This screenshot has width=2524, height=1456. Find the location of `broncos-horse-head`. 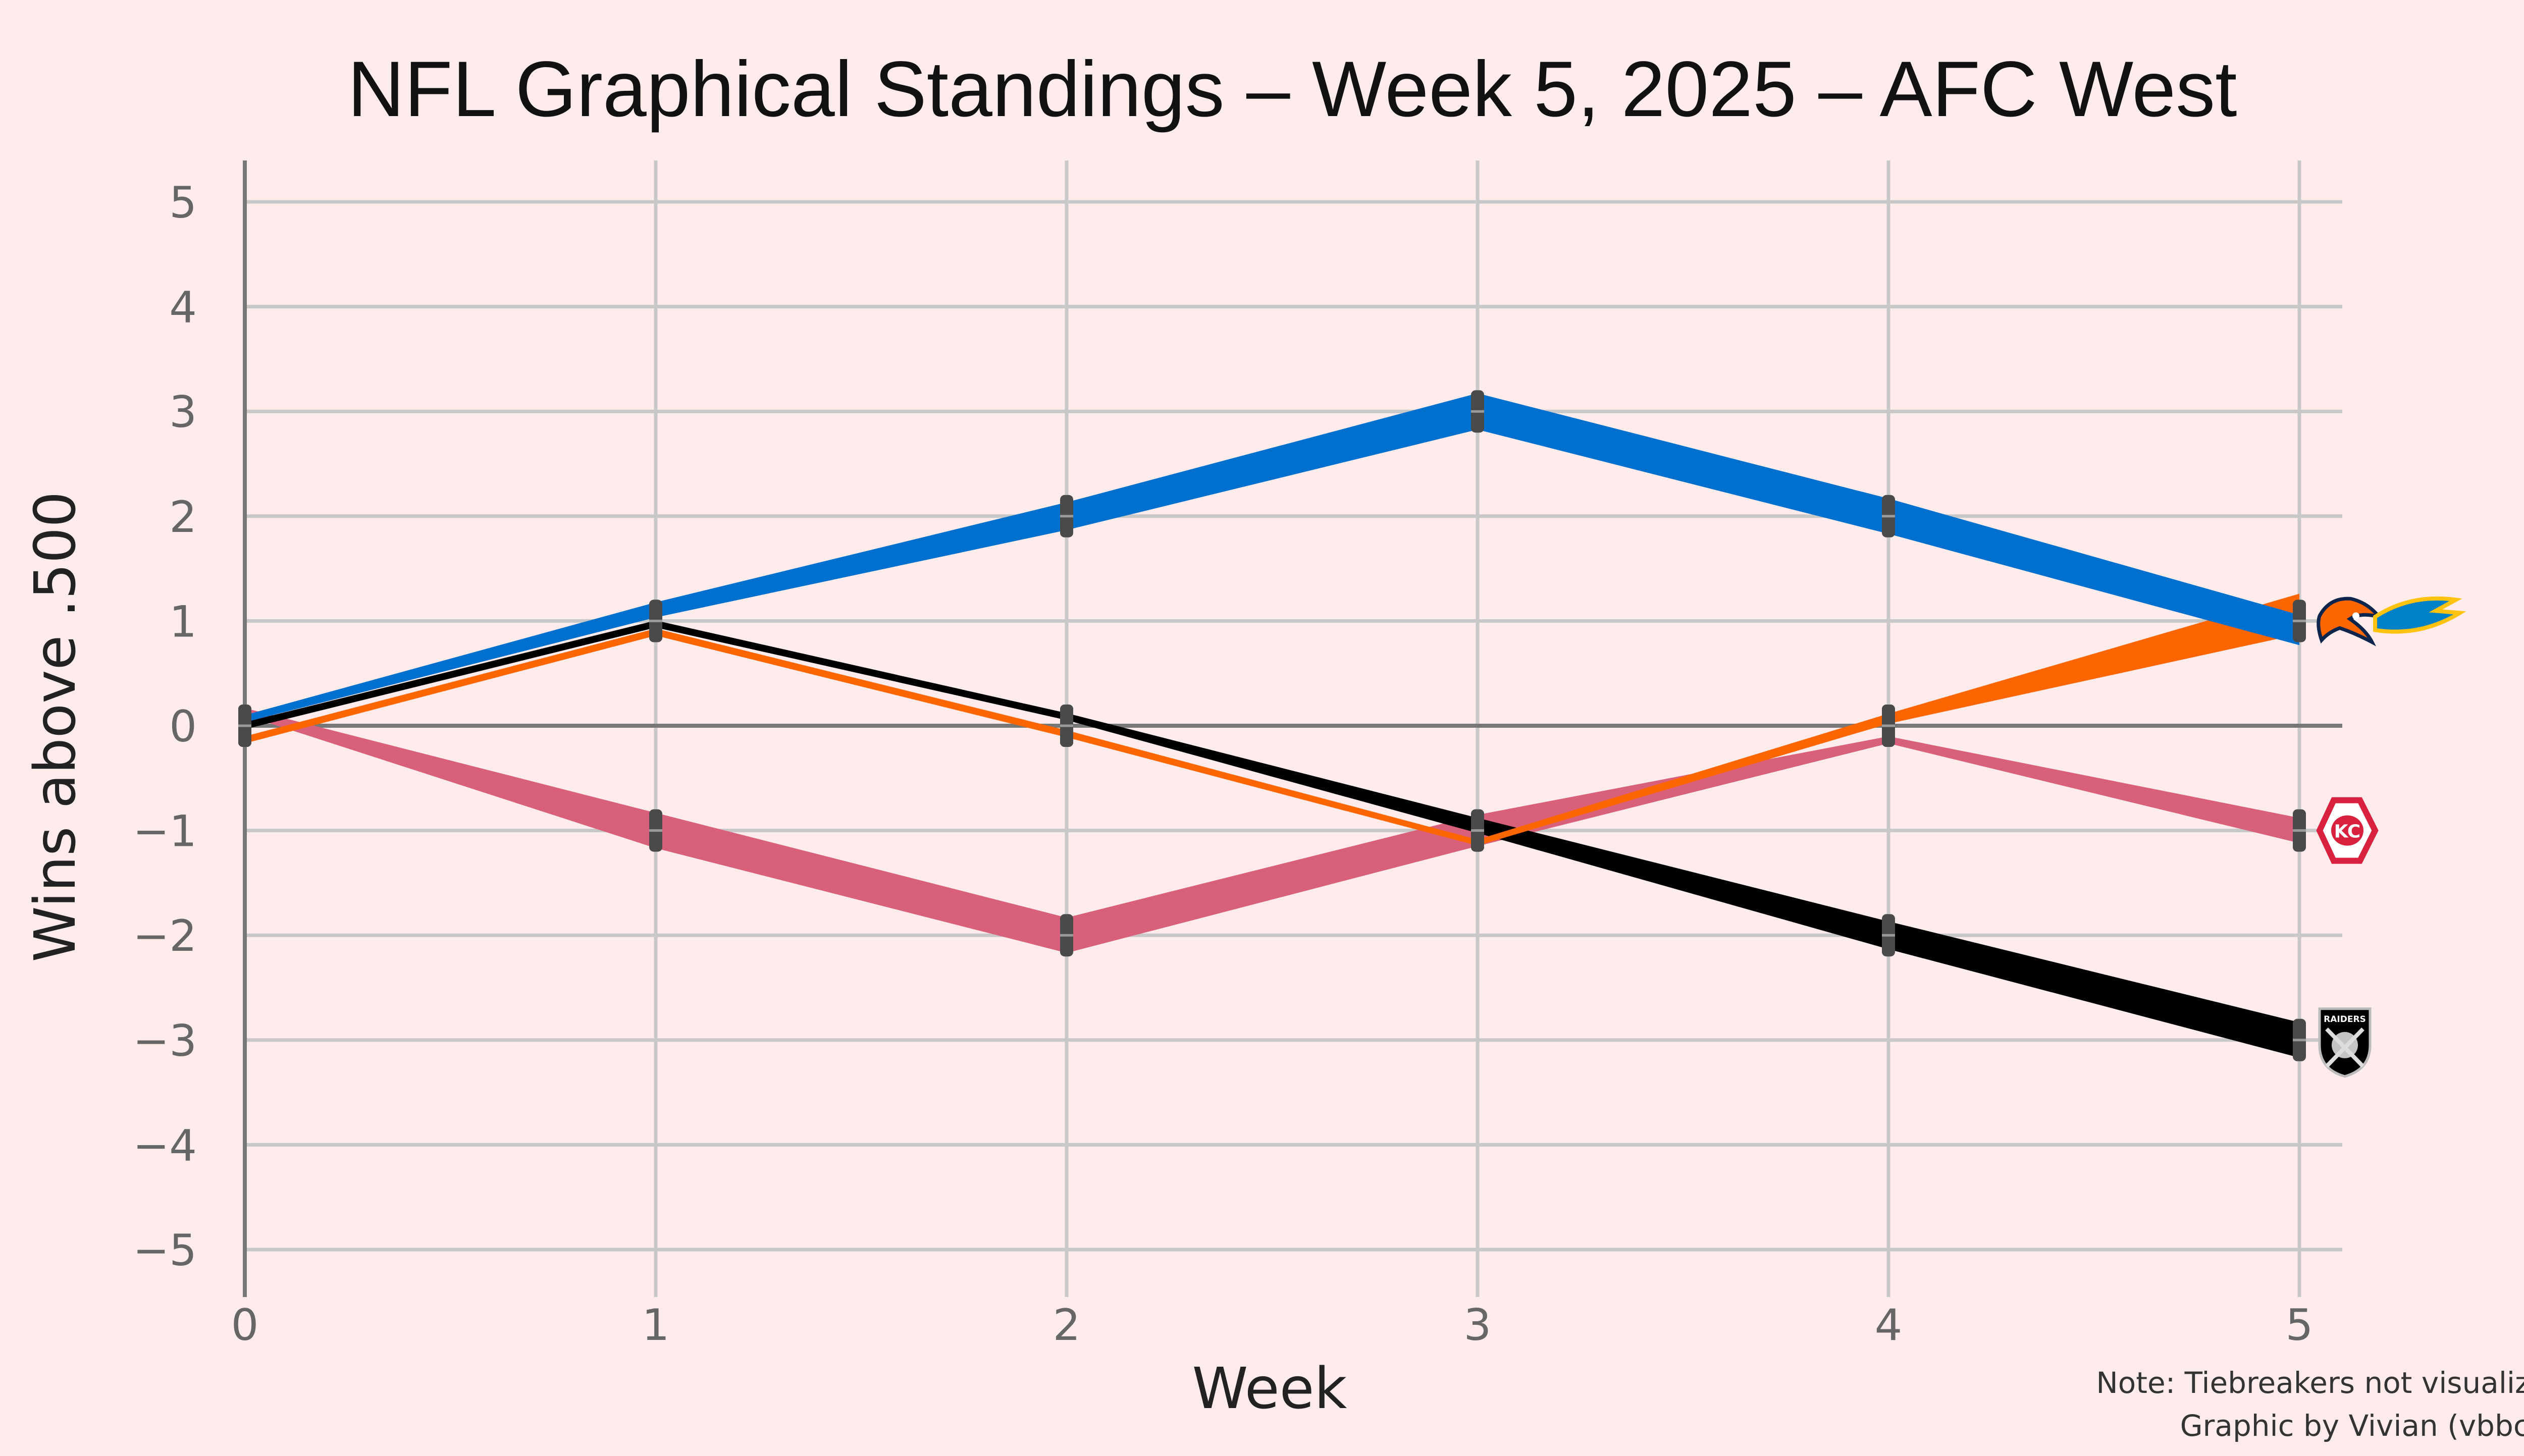

broncos-horse-head is located at coordinates (2351, 622).